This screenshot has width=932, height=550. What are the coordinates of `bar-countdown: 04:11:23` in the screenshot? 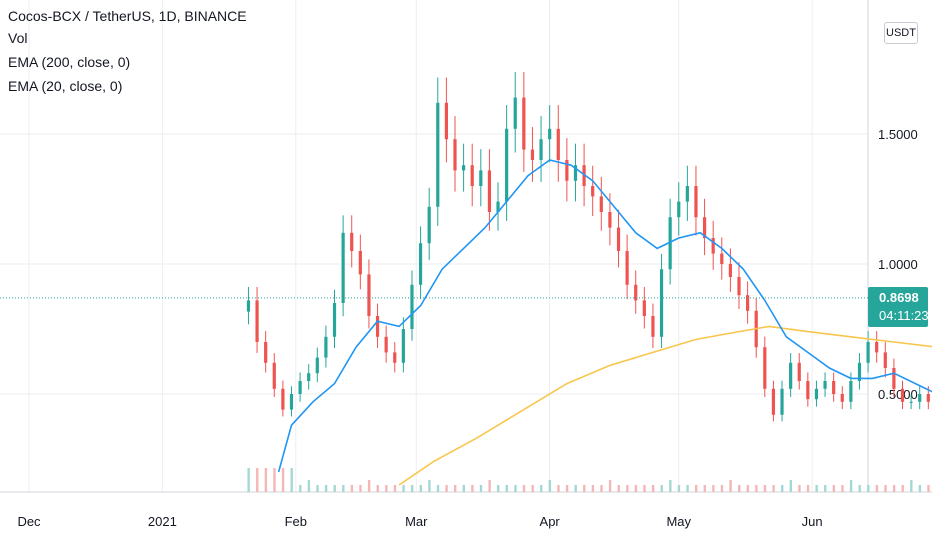 It's located at (904, 315).